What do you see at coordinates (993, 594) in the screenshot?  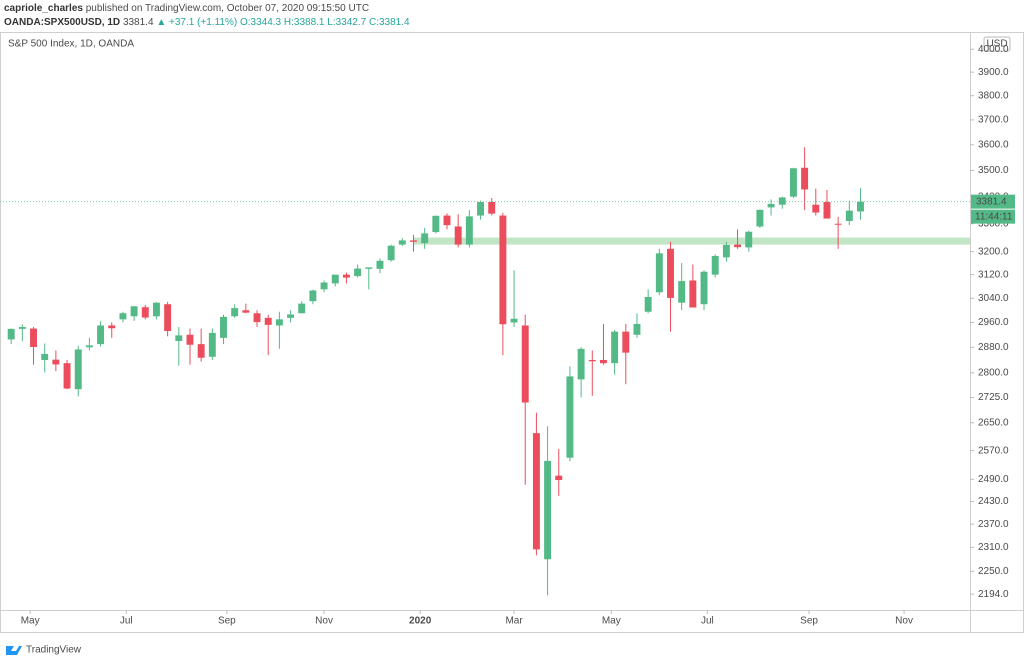 I see `y-tick-label: 2194.0` at bounding box center [993, 594].